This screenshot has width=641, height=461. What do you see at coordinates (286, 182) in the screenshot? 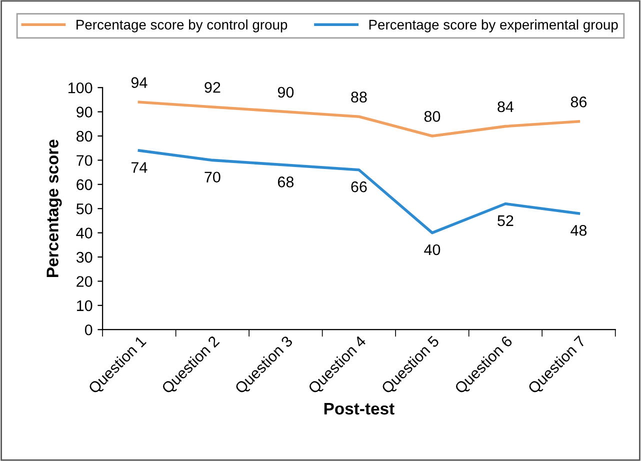
I see `data-label: 68` at bounding box center [286, 182].